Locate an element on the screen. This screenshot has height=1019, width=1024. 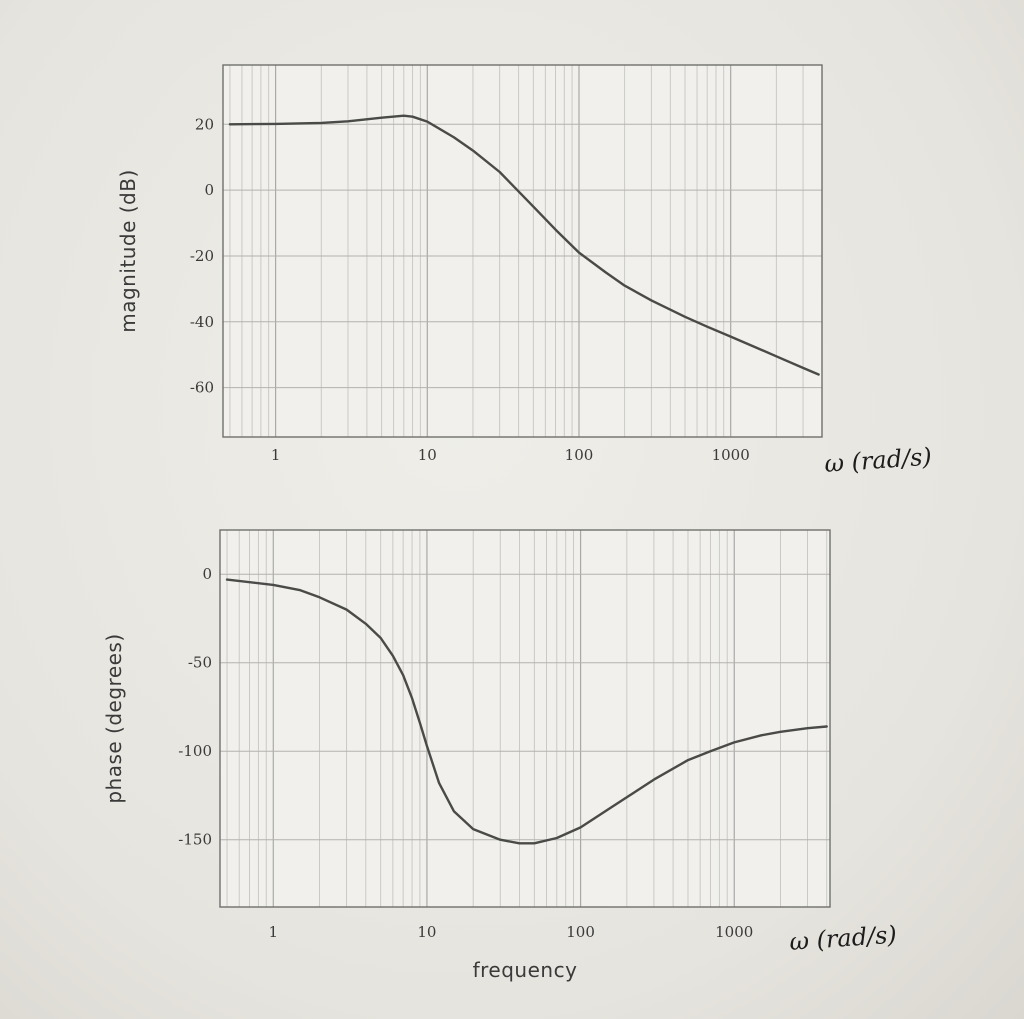
y-tick-label: -50 is located at coordinates (200, 663).